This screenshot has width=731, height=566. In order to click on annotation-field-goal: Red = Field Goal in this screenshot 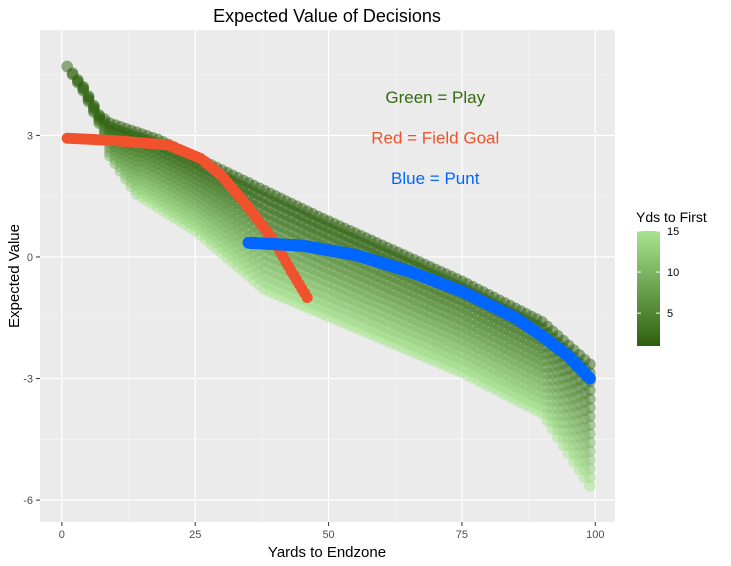, I will do `click(435, 137)`.